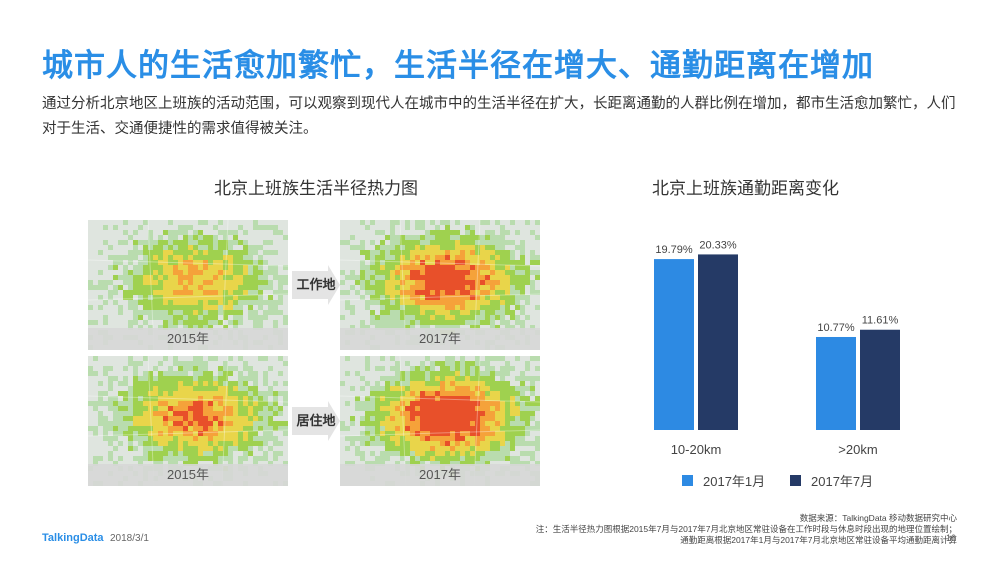 Image resolution: width=1001 pixels, height=563 pixels. What do you see at coordinates (129, 538) in the screenshot?
I see `footer-date: 2018/3/1` at bounding box center [129, 538].